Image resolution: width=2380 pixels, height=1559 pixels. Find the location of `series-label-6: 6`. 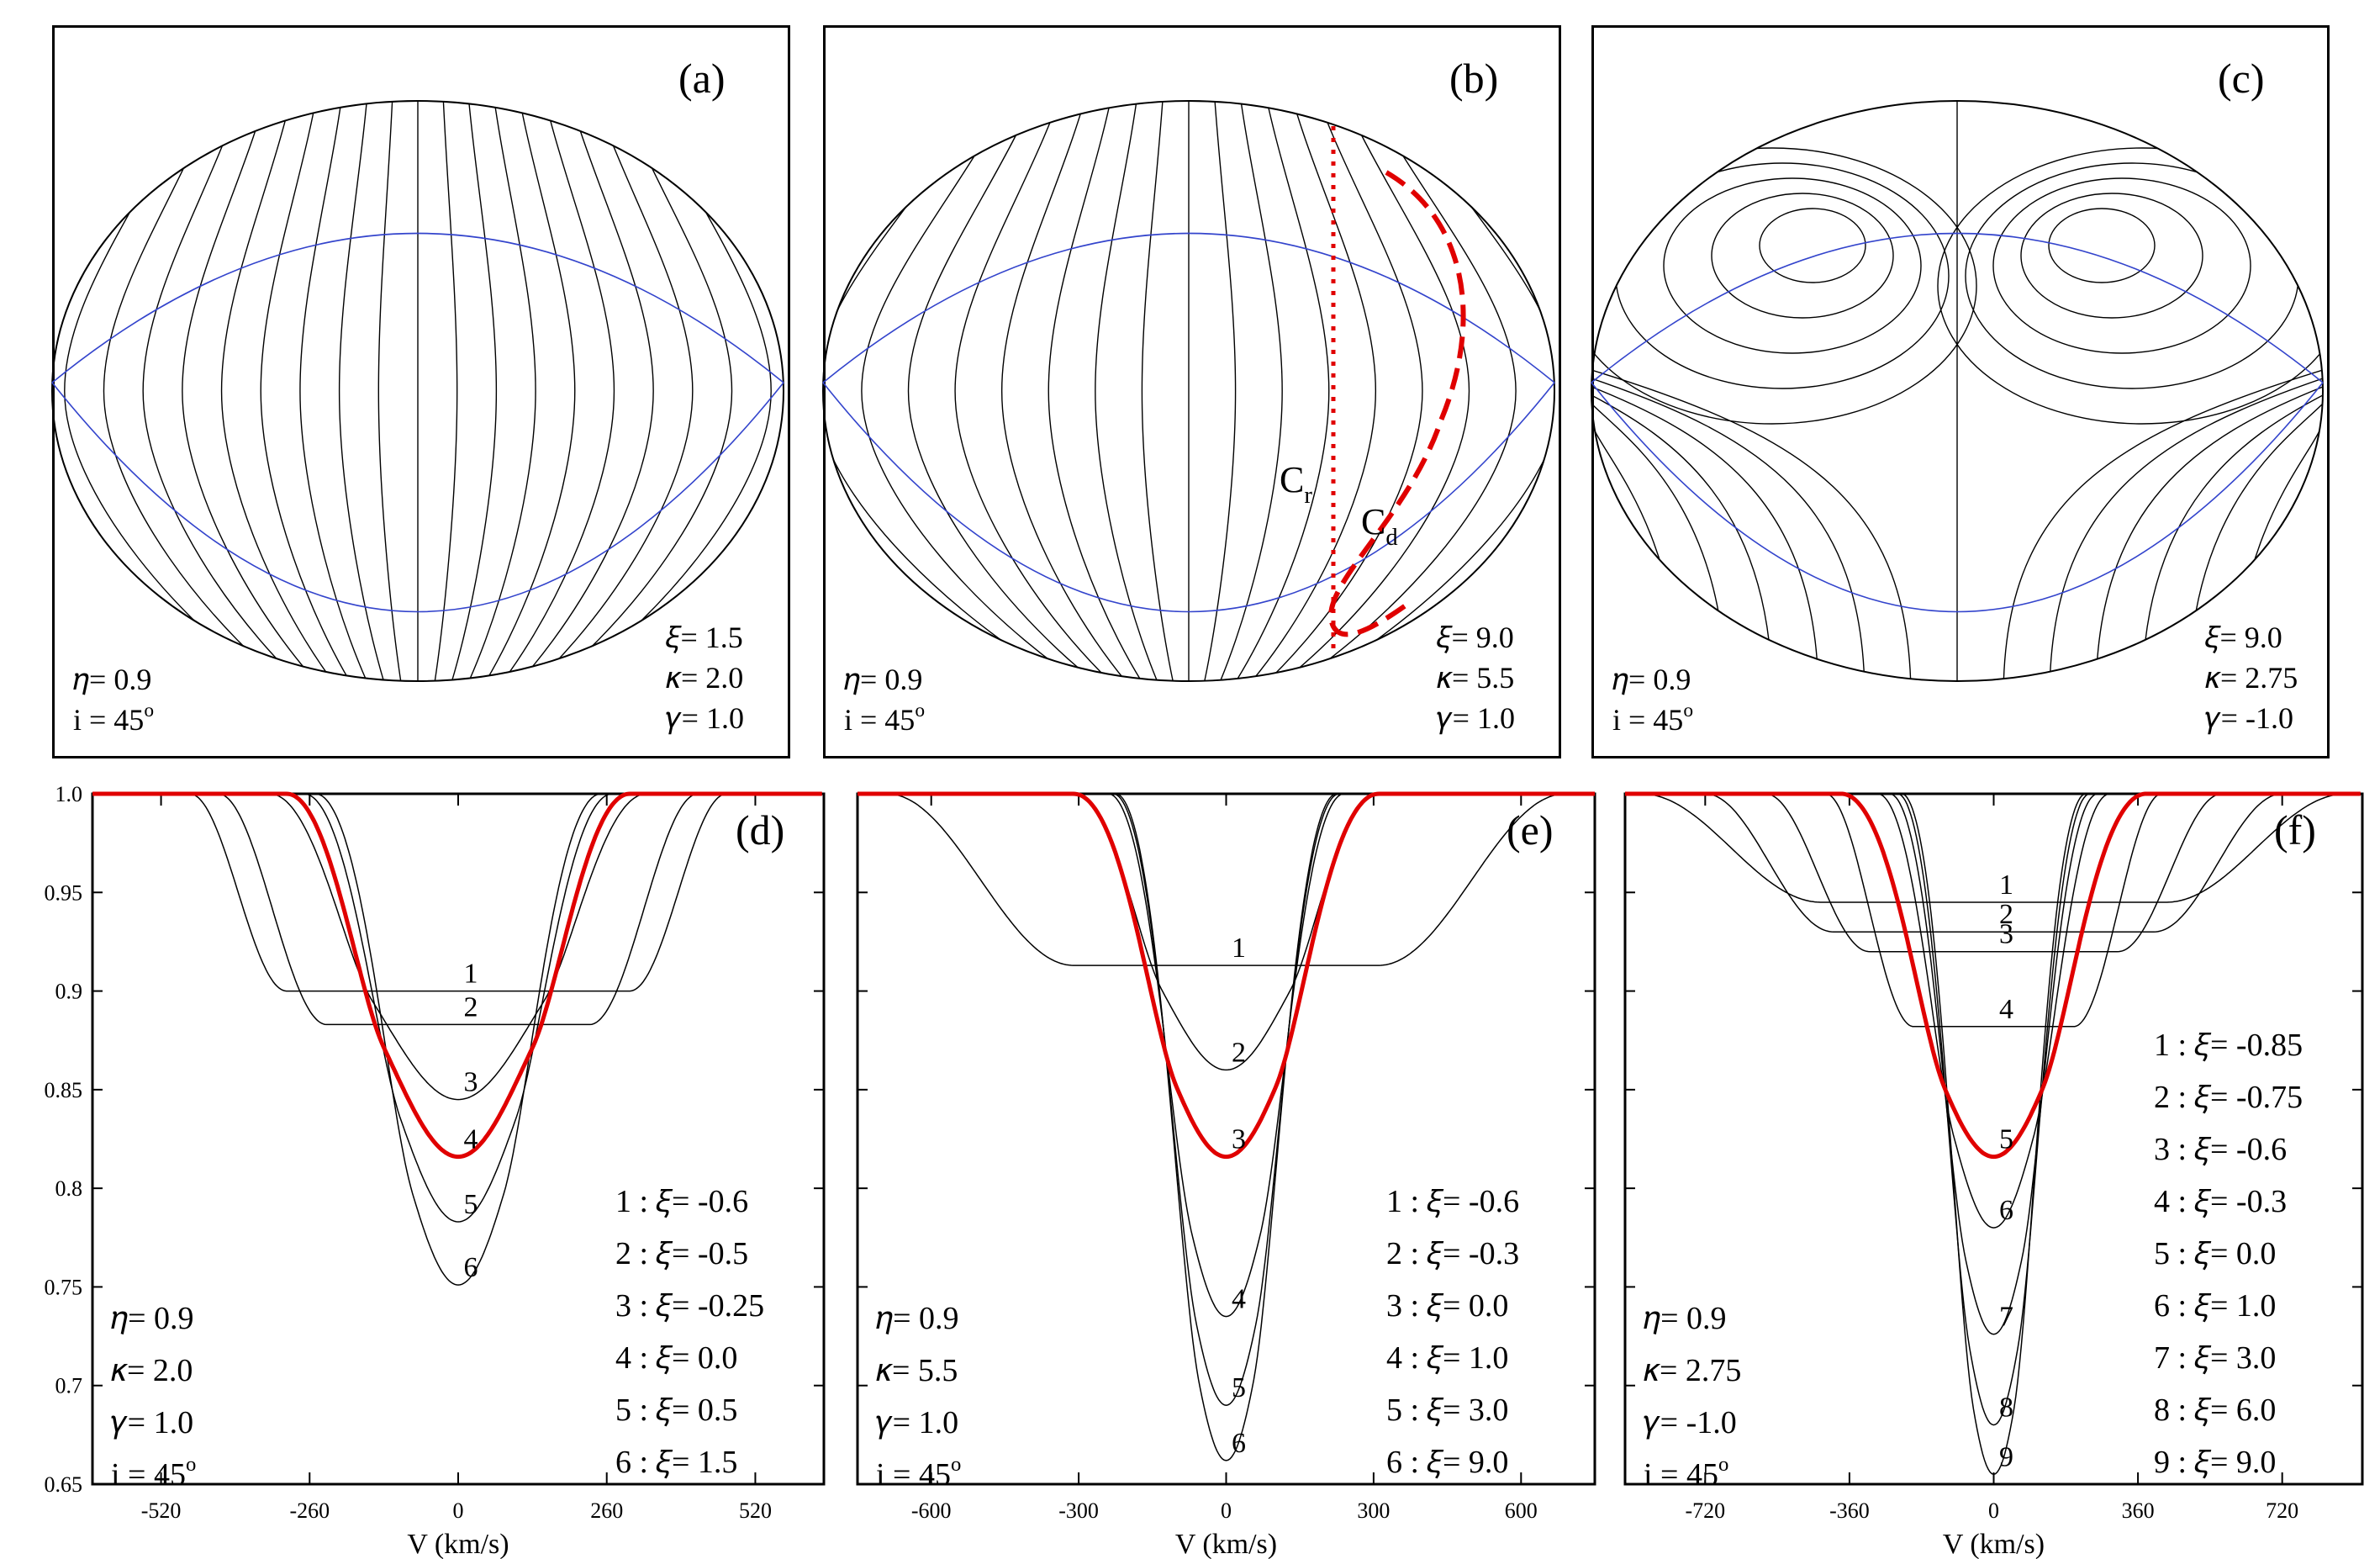

series-label-6: 6 is located at coordinates (1239, 1443).